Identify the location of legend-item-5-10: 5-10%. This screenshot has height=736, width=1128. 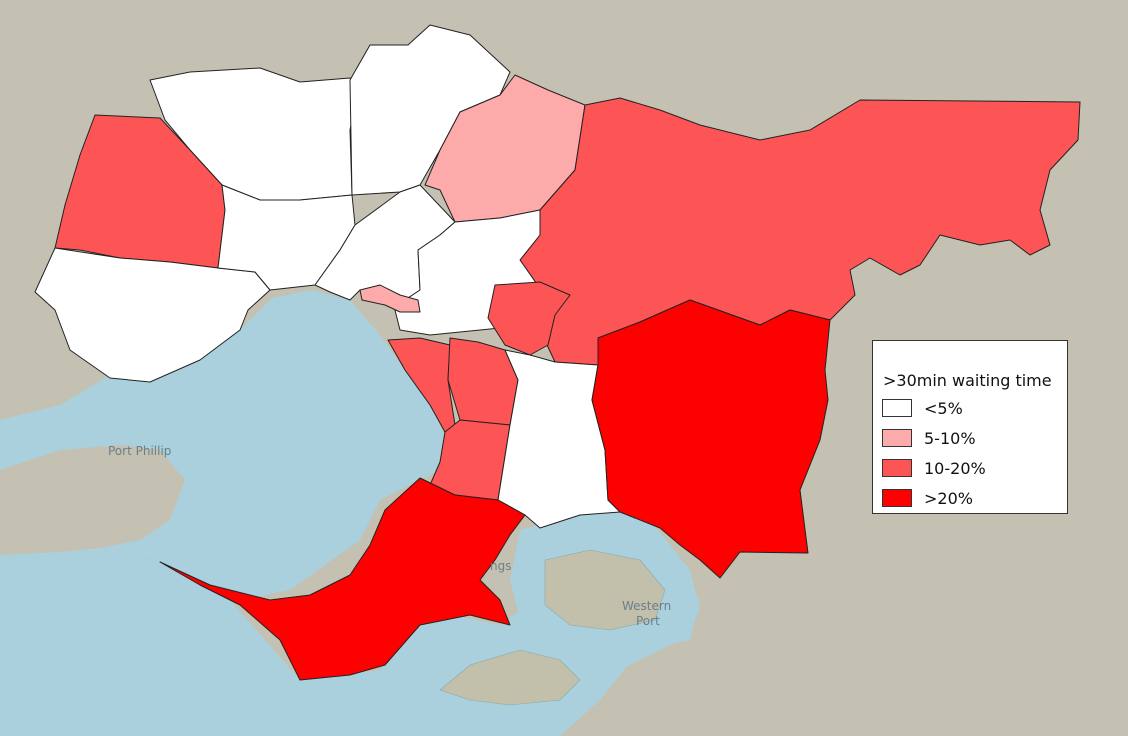
(929, 438).